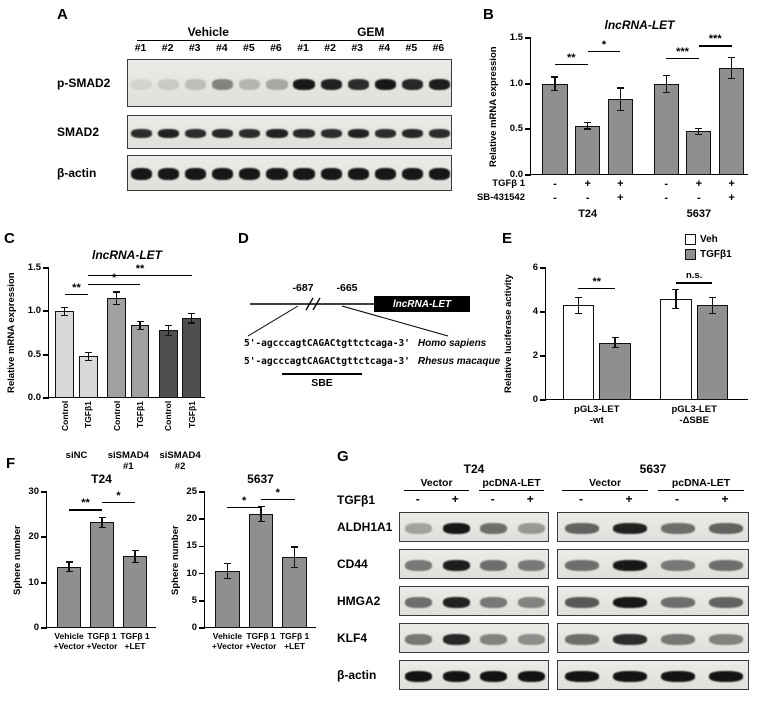 This screenshot has width=762, height=709. I want to click on y-tick-label: 2, so click(535, 355).